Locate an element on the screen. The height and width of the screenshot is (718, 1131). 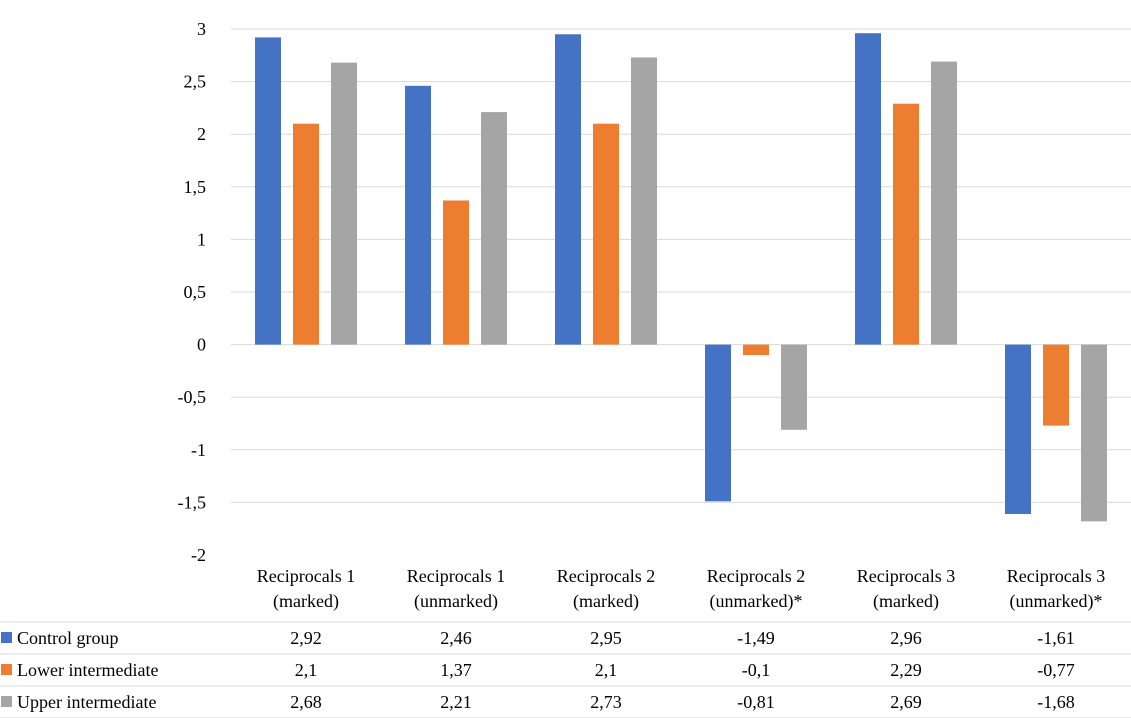
data-label: 2,69 is located at coordinates (906, 702).